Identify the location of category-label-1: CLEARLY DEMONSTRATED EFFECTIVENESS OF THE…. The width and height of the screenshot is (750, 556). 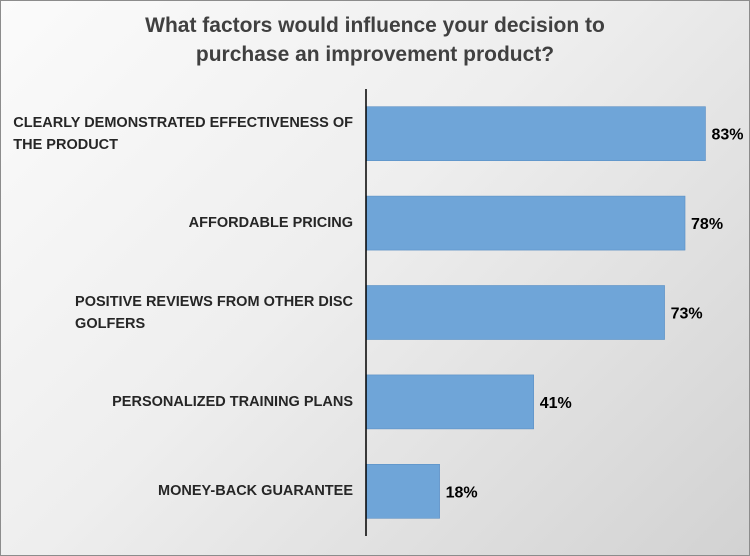
(178, 134).